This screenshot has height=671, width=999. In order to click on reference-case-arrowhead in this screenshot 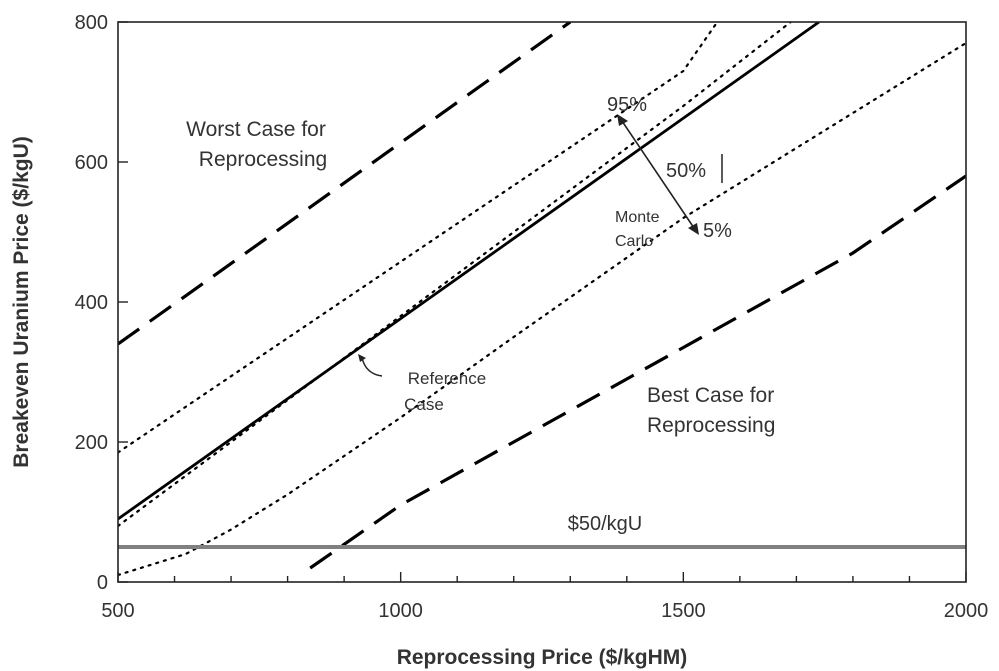, I will do `click(362, 358)`.